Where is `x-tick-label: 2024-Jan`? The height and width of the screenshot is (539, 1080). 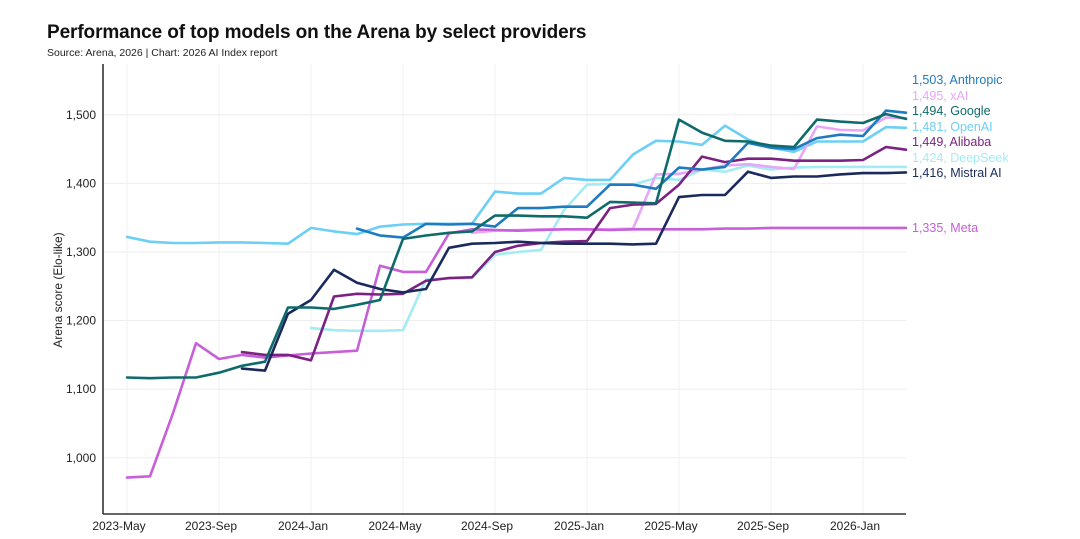
x-tick-label: 2024-Jan is located at coordinates (303, 526).